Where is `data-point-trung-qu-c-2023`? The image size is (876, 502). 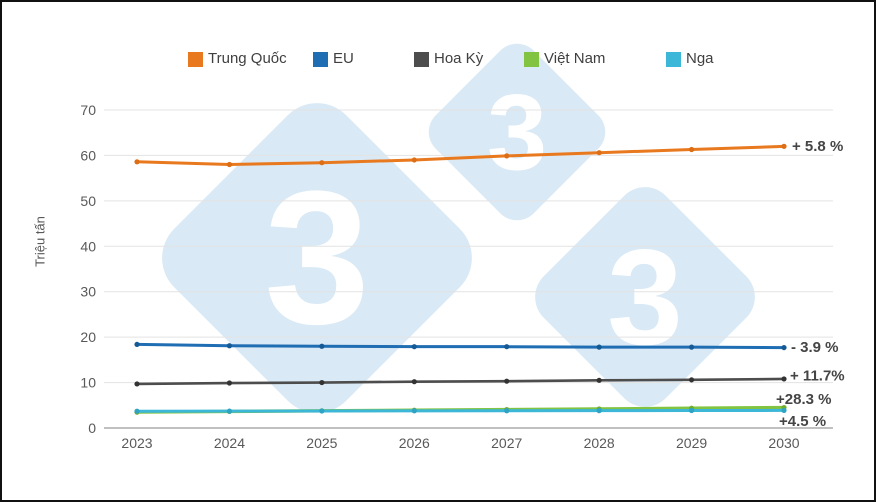
data-point-trung-qu-c-2023 is located at coordinates (137, 162).